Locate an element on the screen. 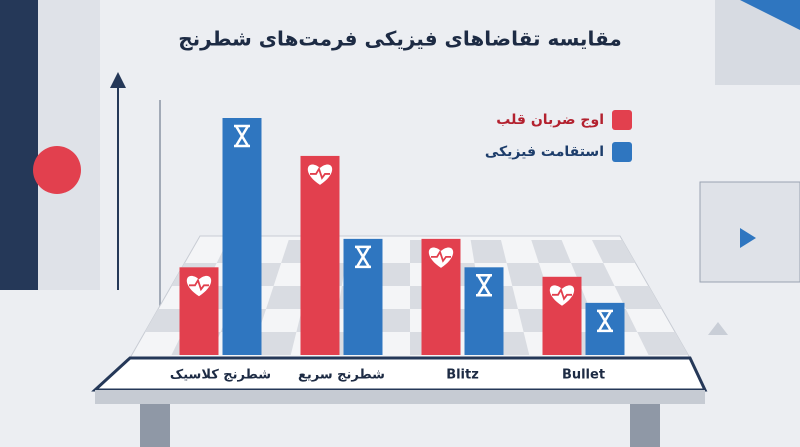  x-tick-label: Blitz is located at coordinates (462, 375).